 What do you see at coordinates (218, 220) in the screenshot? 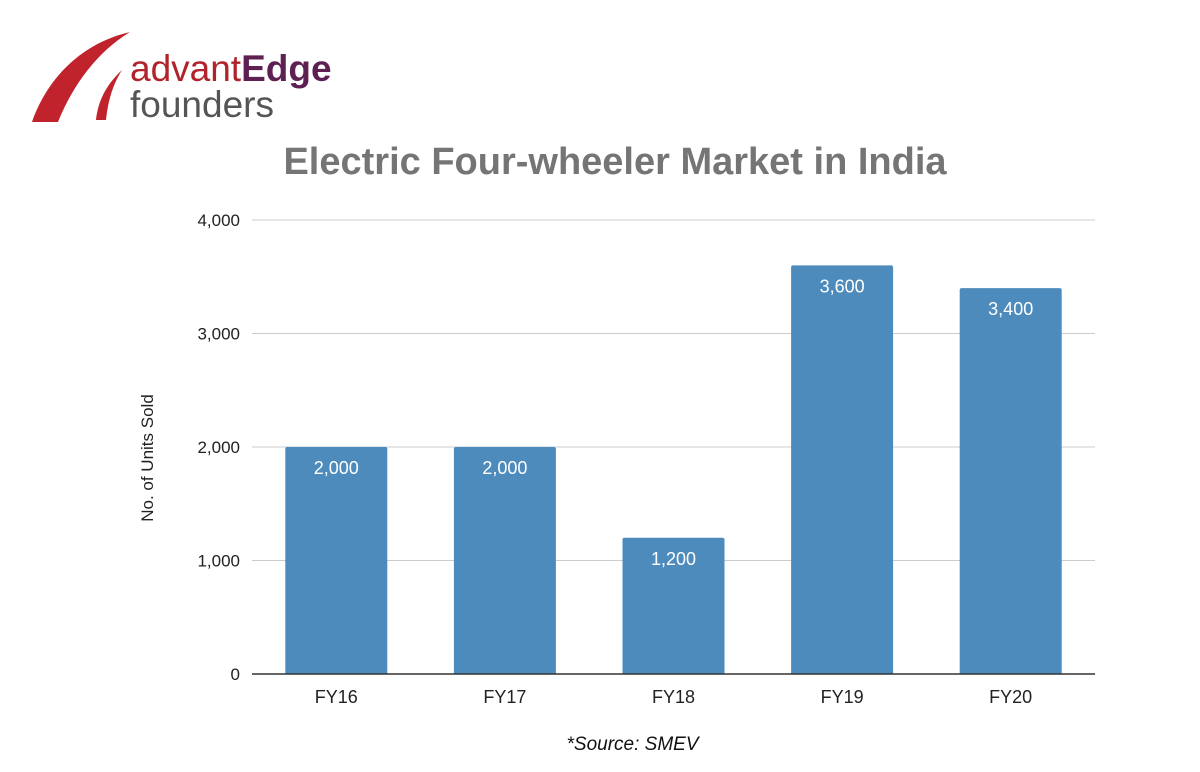
I see `y-tick-label: 4,000` at bounding box center [218, 220].